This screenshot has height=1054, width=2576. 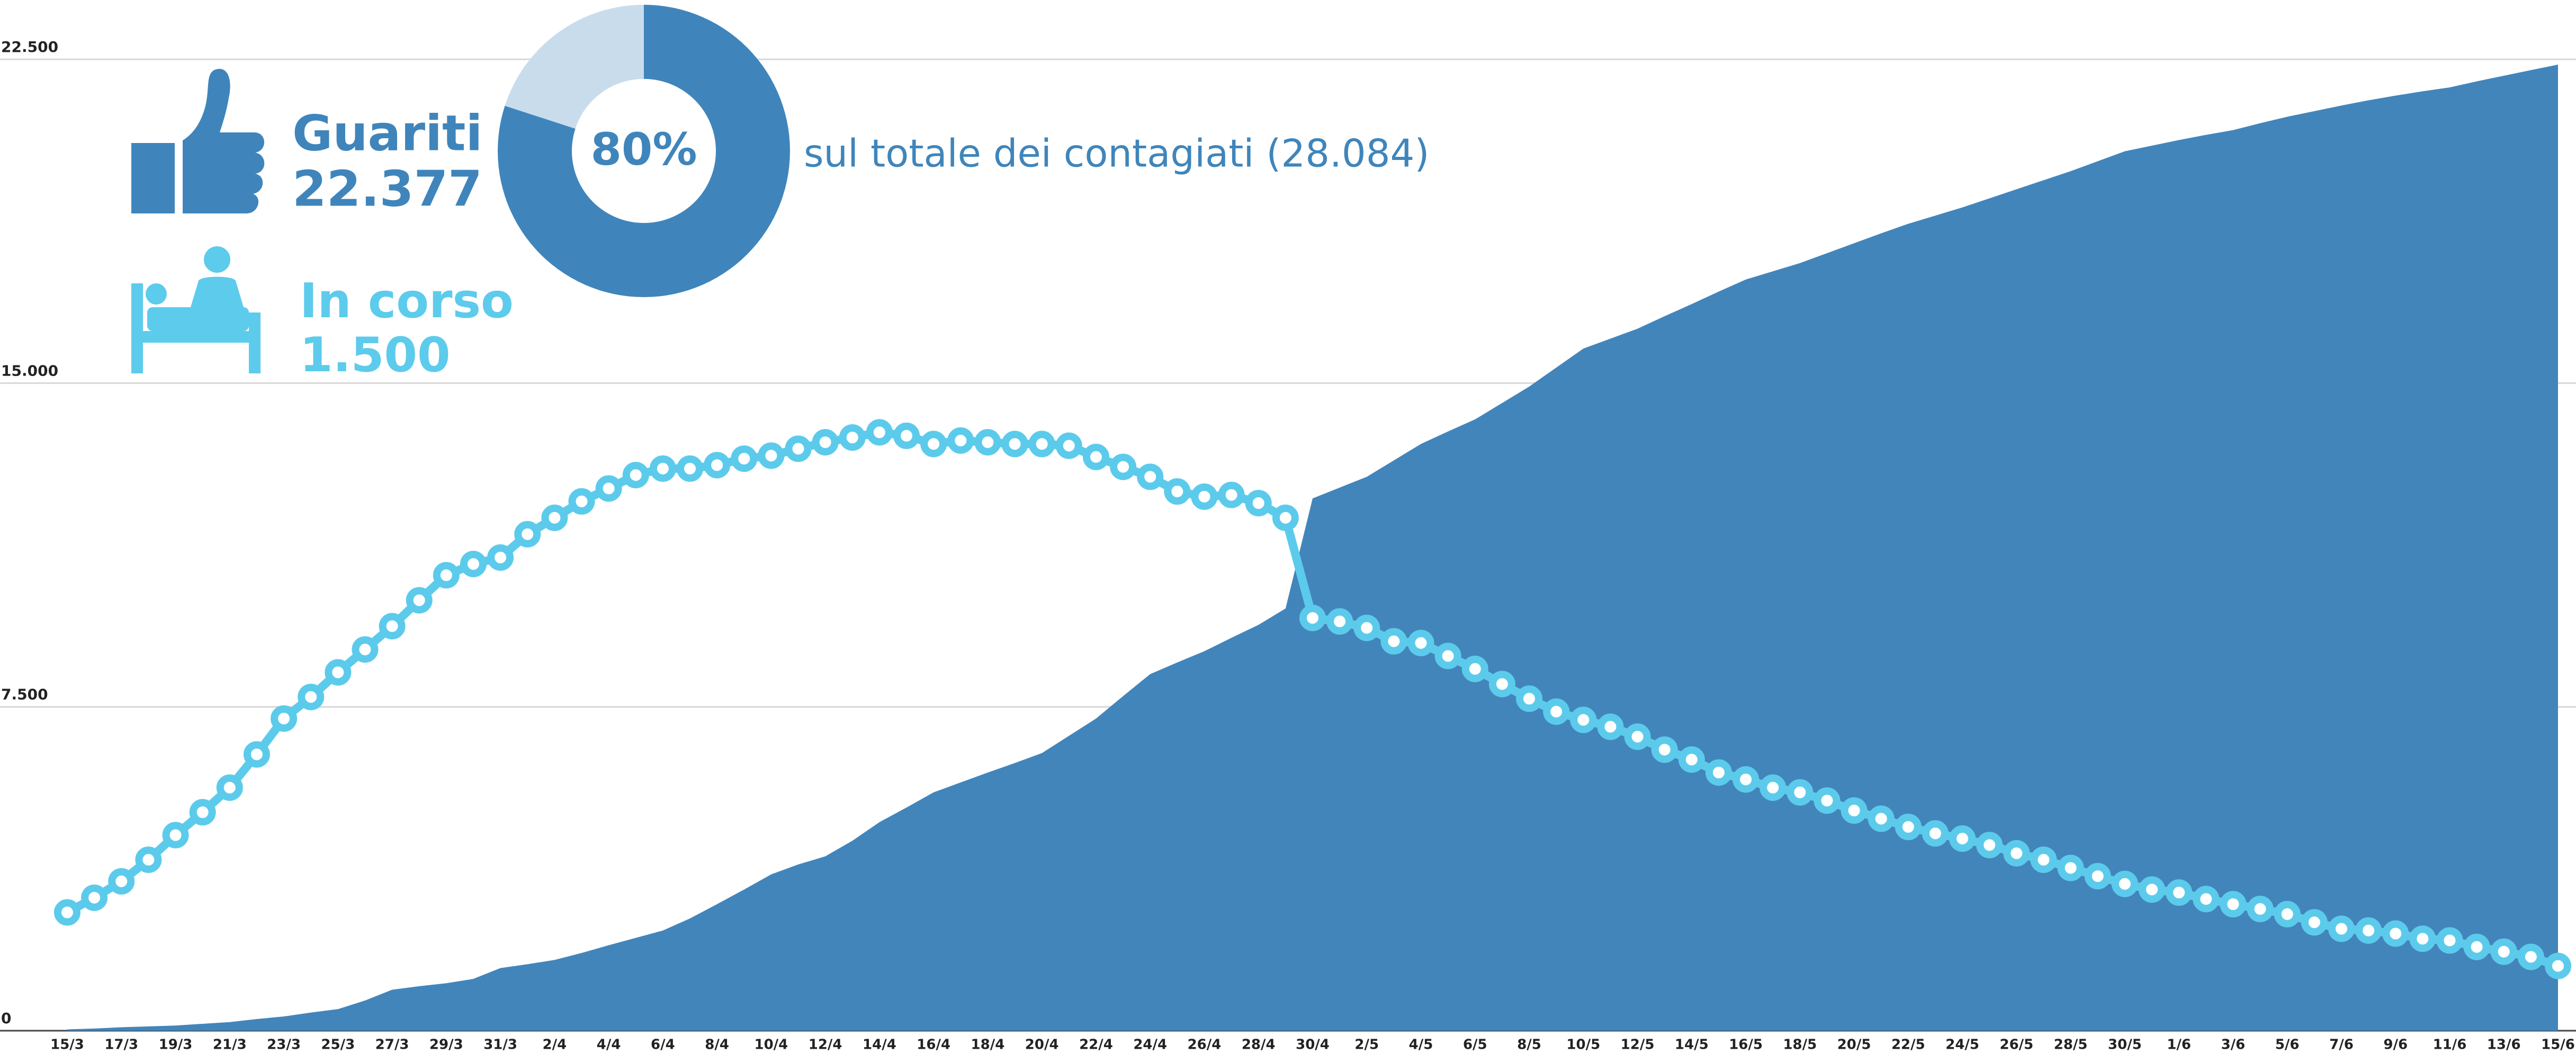 What do you see at coordinates (879, 1045) in the screenshot?
I see `x-tick-label: 14/4` at bounding box center [879, 1045].